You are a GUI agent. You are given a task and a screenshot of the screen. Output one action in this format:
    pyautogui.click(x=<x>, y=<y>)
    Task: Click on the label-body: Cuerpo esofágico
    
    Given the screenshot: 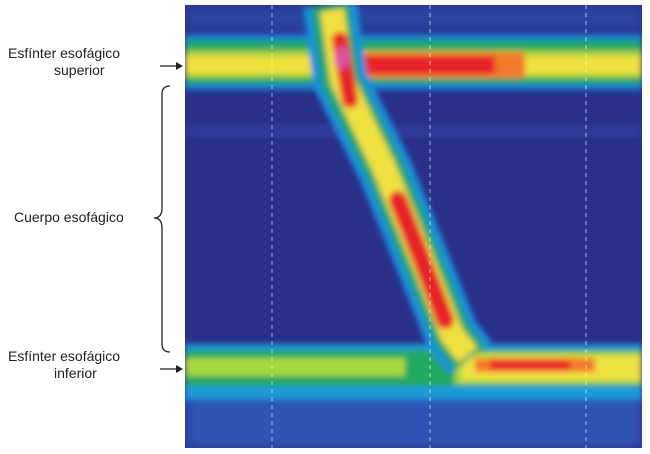 What is the action you would take?
    pyautogui.click(x=69, y=217)
    